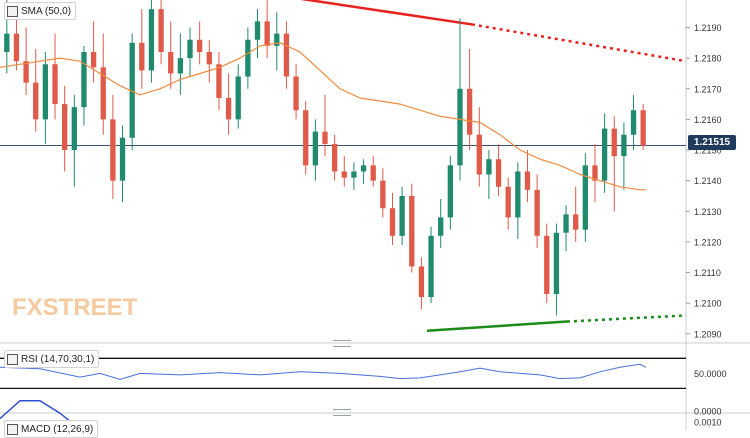  What do you see at coordinates (708, 89) in the screenshot?
I see `y-tick-label: 1.2170` at bounding box center [708, 89].